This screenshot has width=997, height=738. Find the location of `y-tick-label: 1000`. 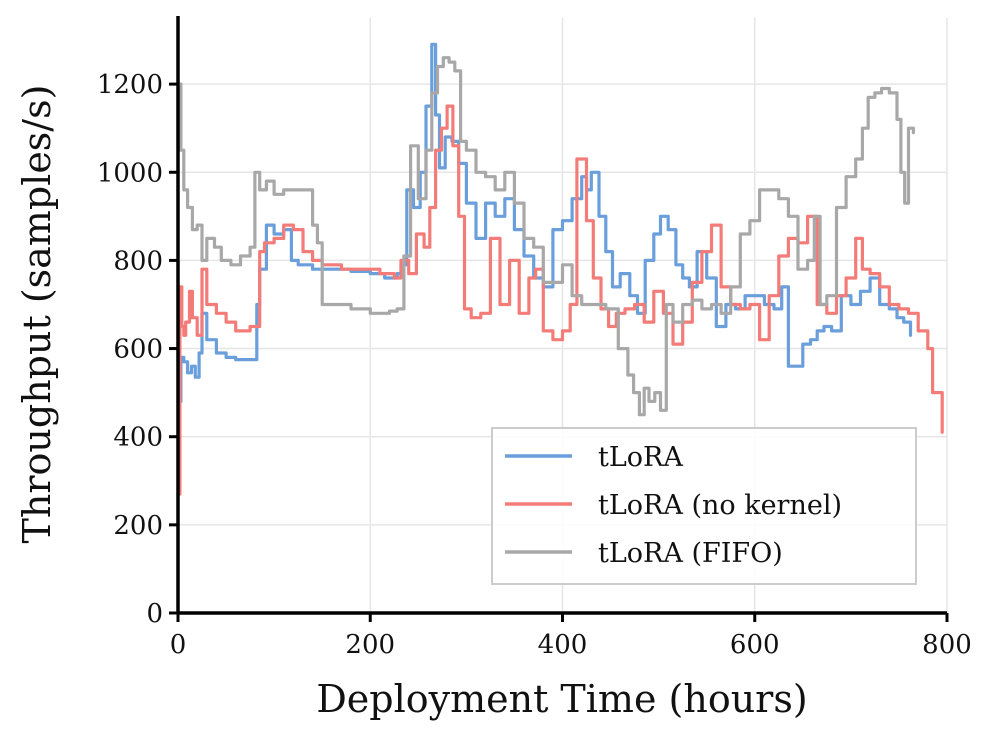

y-tick-label: 1000 is located at coordinates (130, 173).